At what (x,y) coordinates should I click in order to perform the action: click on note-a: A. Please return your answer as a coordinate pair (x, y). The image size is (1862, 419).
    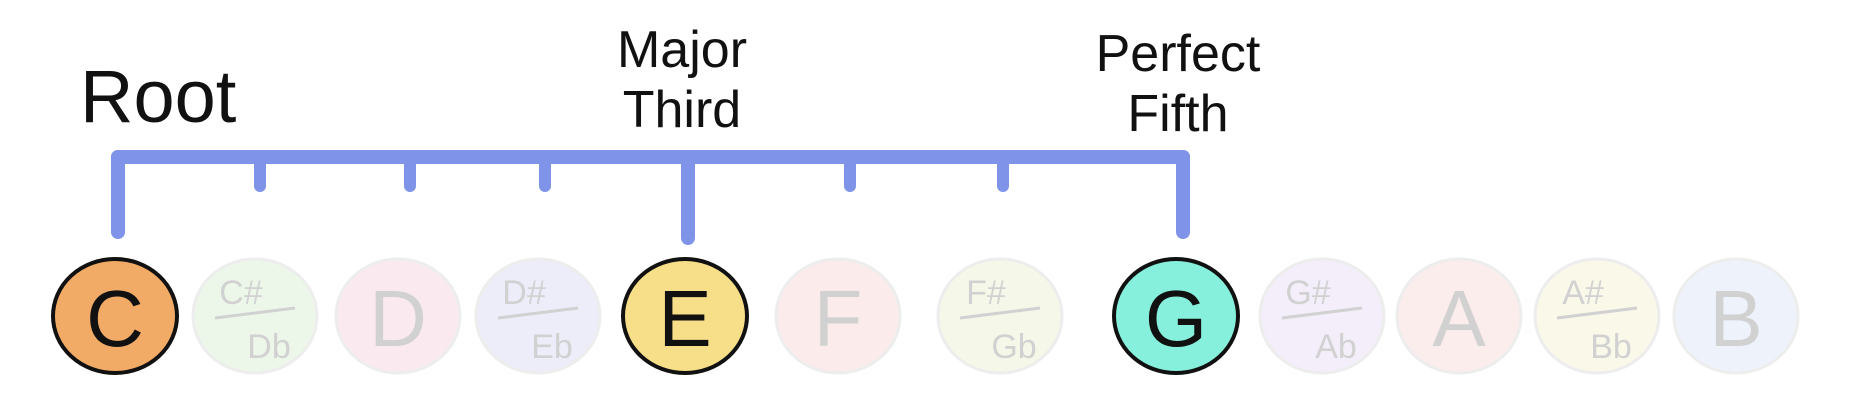
    Looking at the image, I should click on (1459, 316).